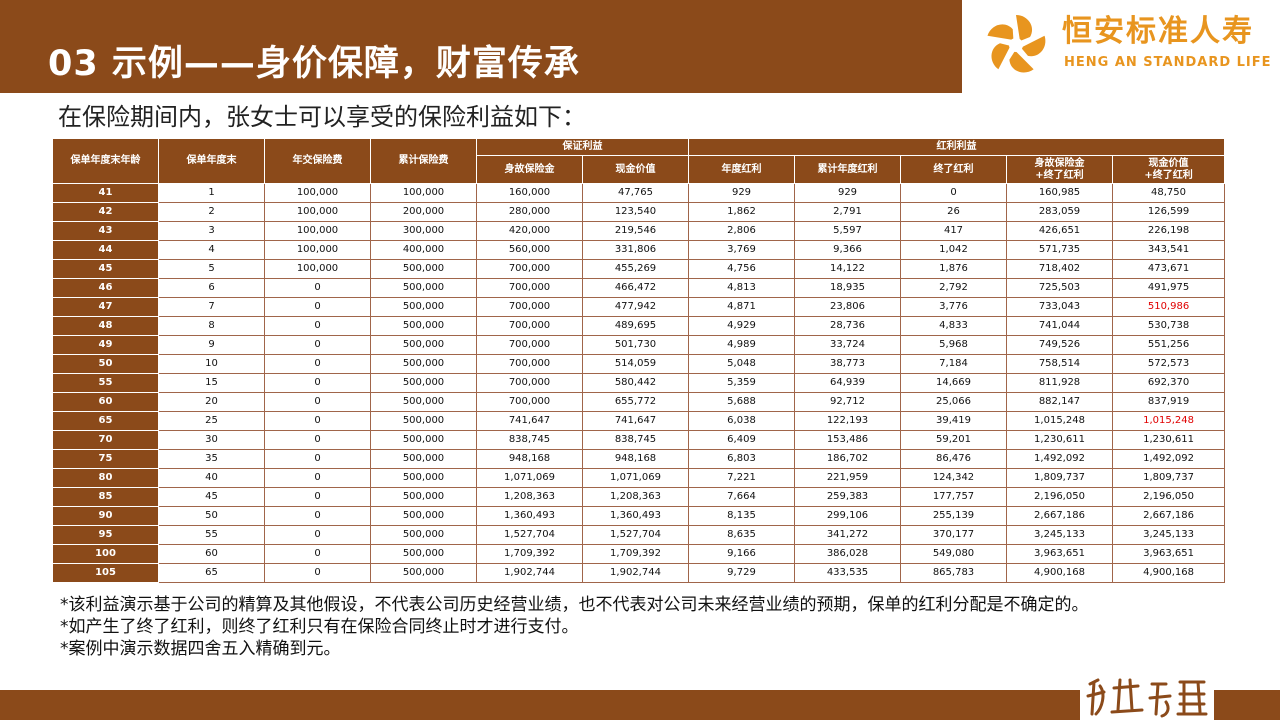 The width and height of the screenshot is (1280, 720). Describe the element at coordinates (319, 627) in the screenshot. I see `footnote-2: *如产生了终了红利，则终了红利只有在保险合同终止时才进行支付。` at that location.